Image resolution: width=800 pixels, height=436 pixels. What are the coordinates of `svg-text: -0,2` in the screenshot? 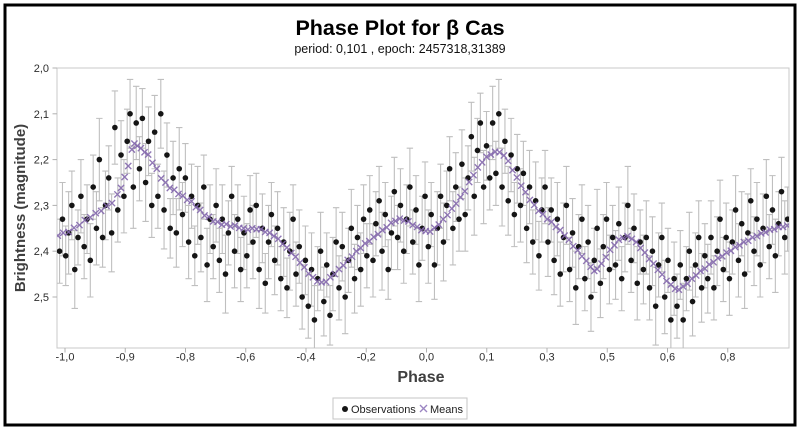 It's located at (366, 358).